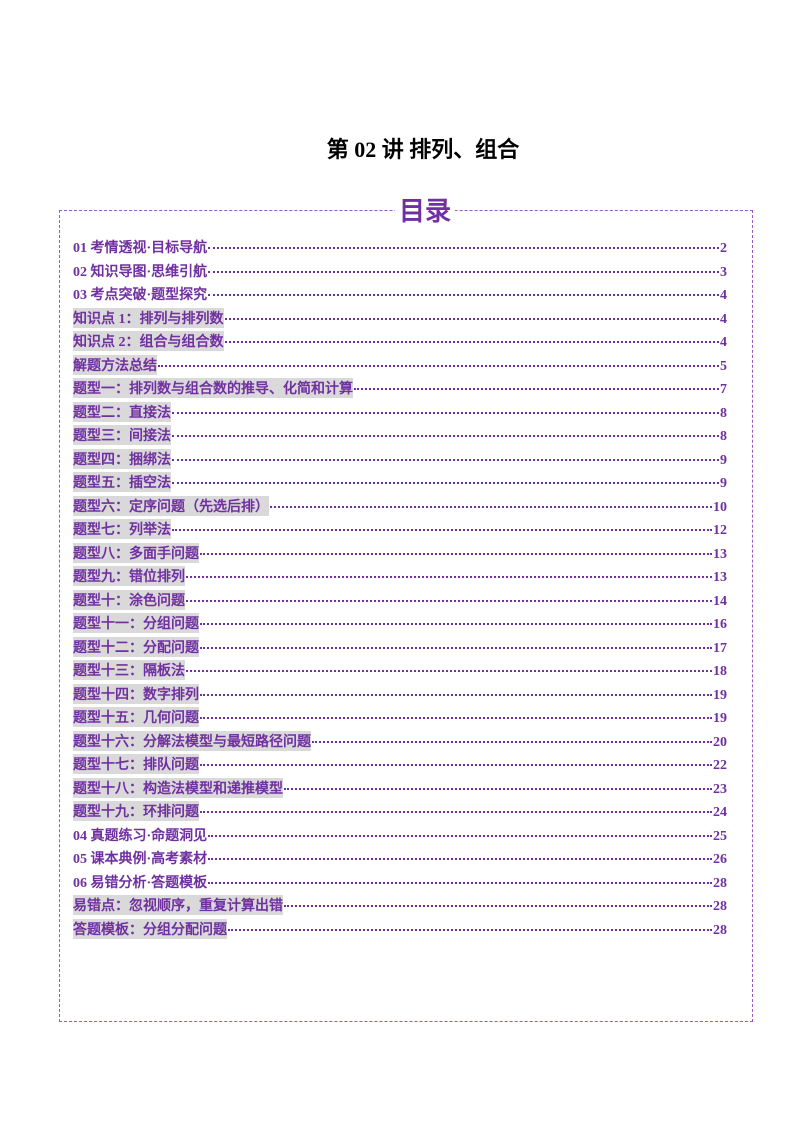 Image resolution: width=800 pixels, height=1132 pixels. Describe the element at coordinates (129, 670) in the screenshot. I see `toc-entry-label: 题型十三：隔板法` at that location.